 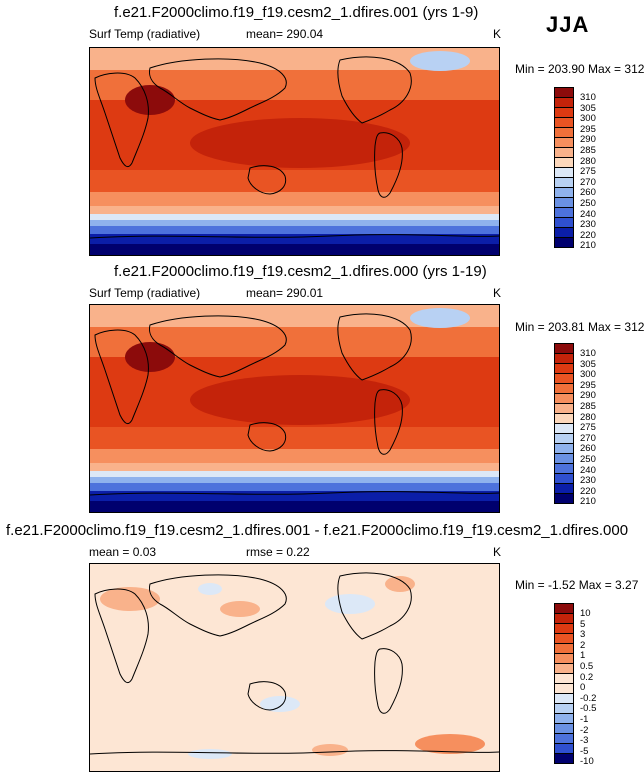 What do you see at coordinates (145, 293) in the screenshot?
I see `panel-2-field-label: Surf Temp (radiative)` at bounding box center [145, 293].